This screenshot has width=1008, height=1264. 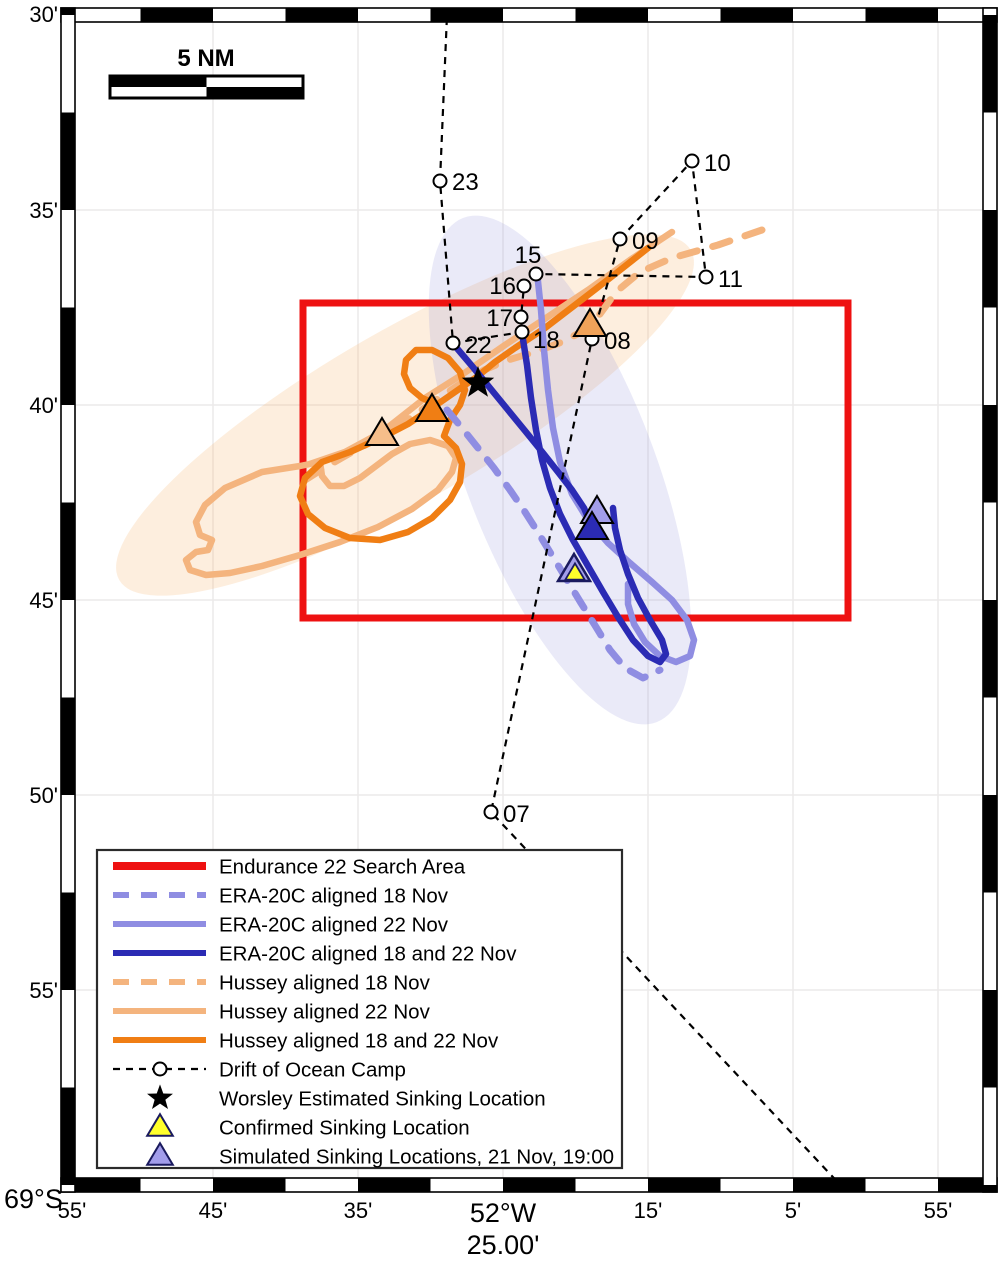 I want to click on drift-label-18: 18, so click(x=546, y=340).